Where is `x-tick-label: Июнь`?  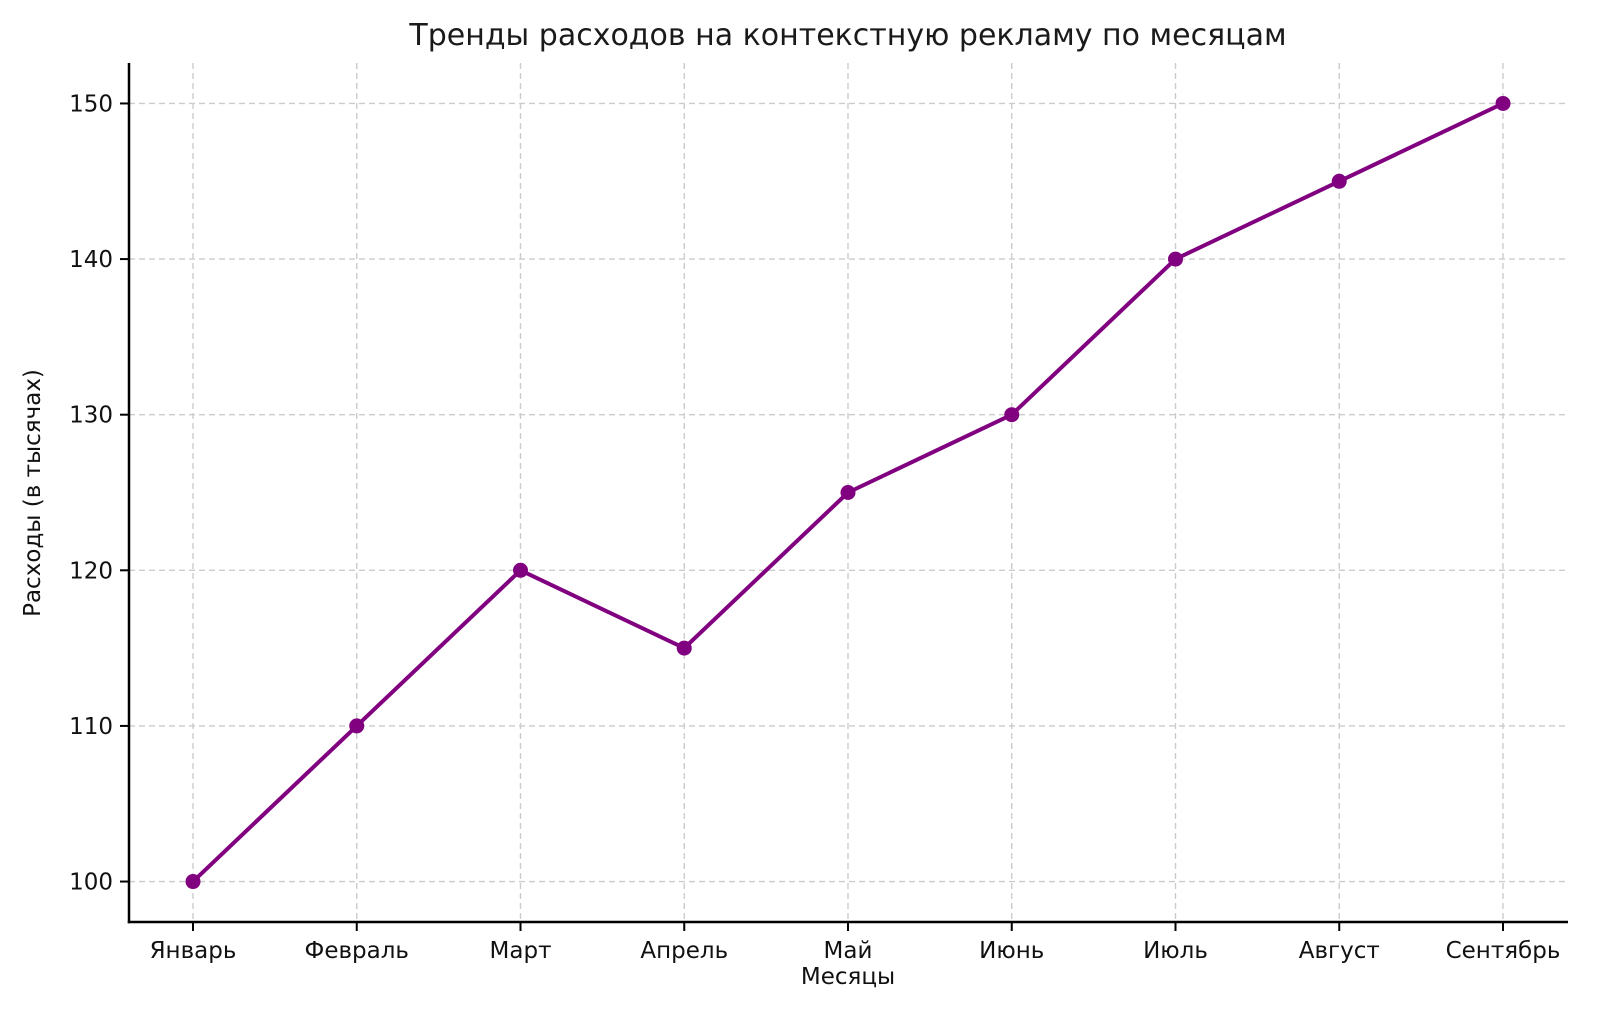 x-tick-label: Июнь is located at coordinates (1011, 951).